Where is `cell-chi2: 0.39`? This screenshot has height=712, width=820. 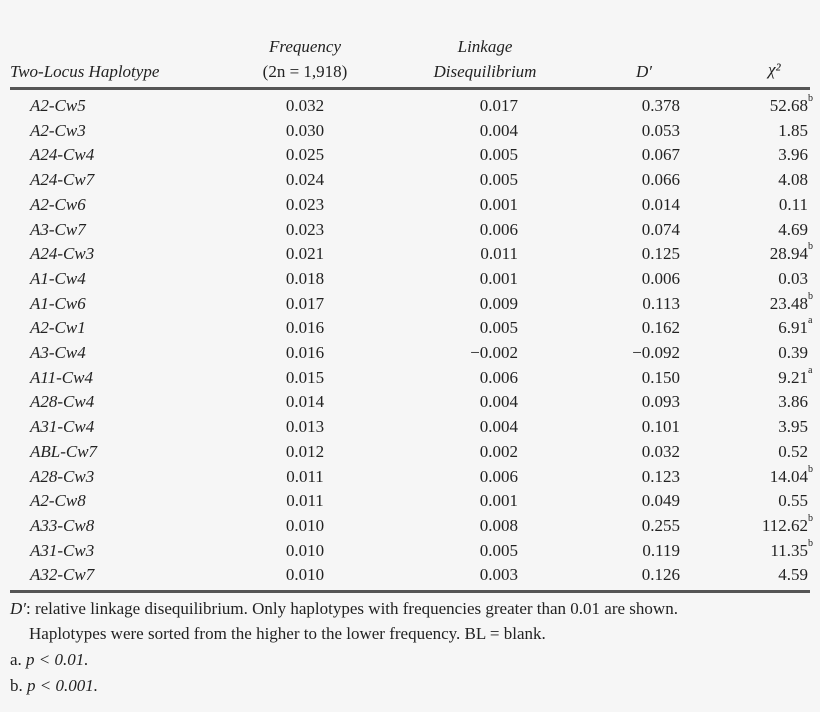 cell-chi2: 0.39 is located at coordinates (793, 353).